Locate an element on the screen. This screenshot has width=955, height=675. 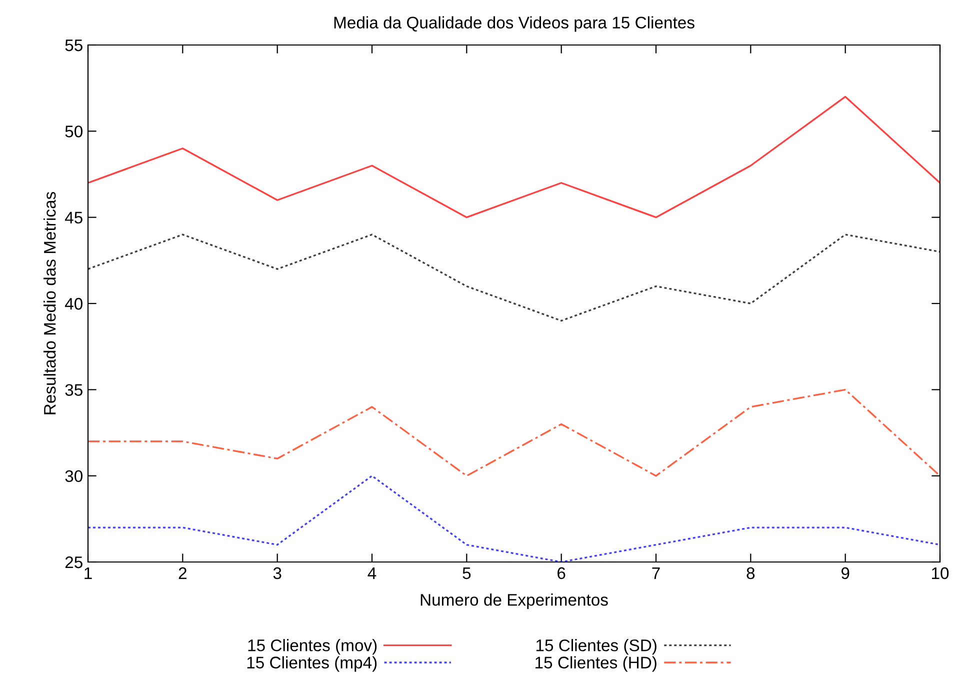
x-tick-label: 9 is located at coordinates (845, 573).